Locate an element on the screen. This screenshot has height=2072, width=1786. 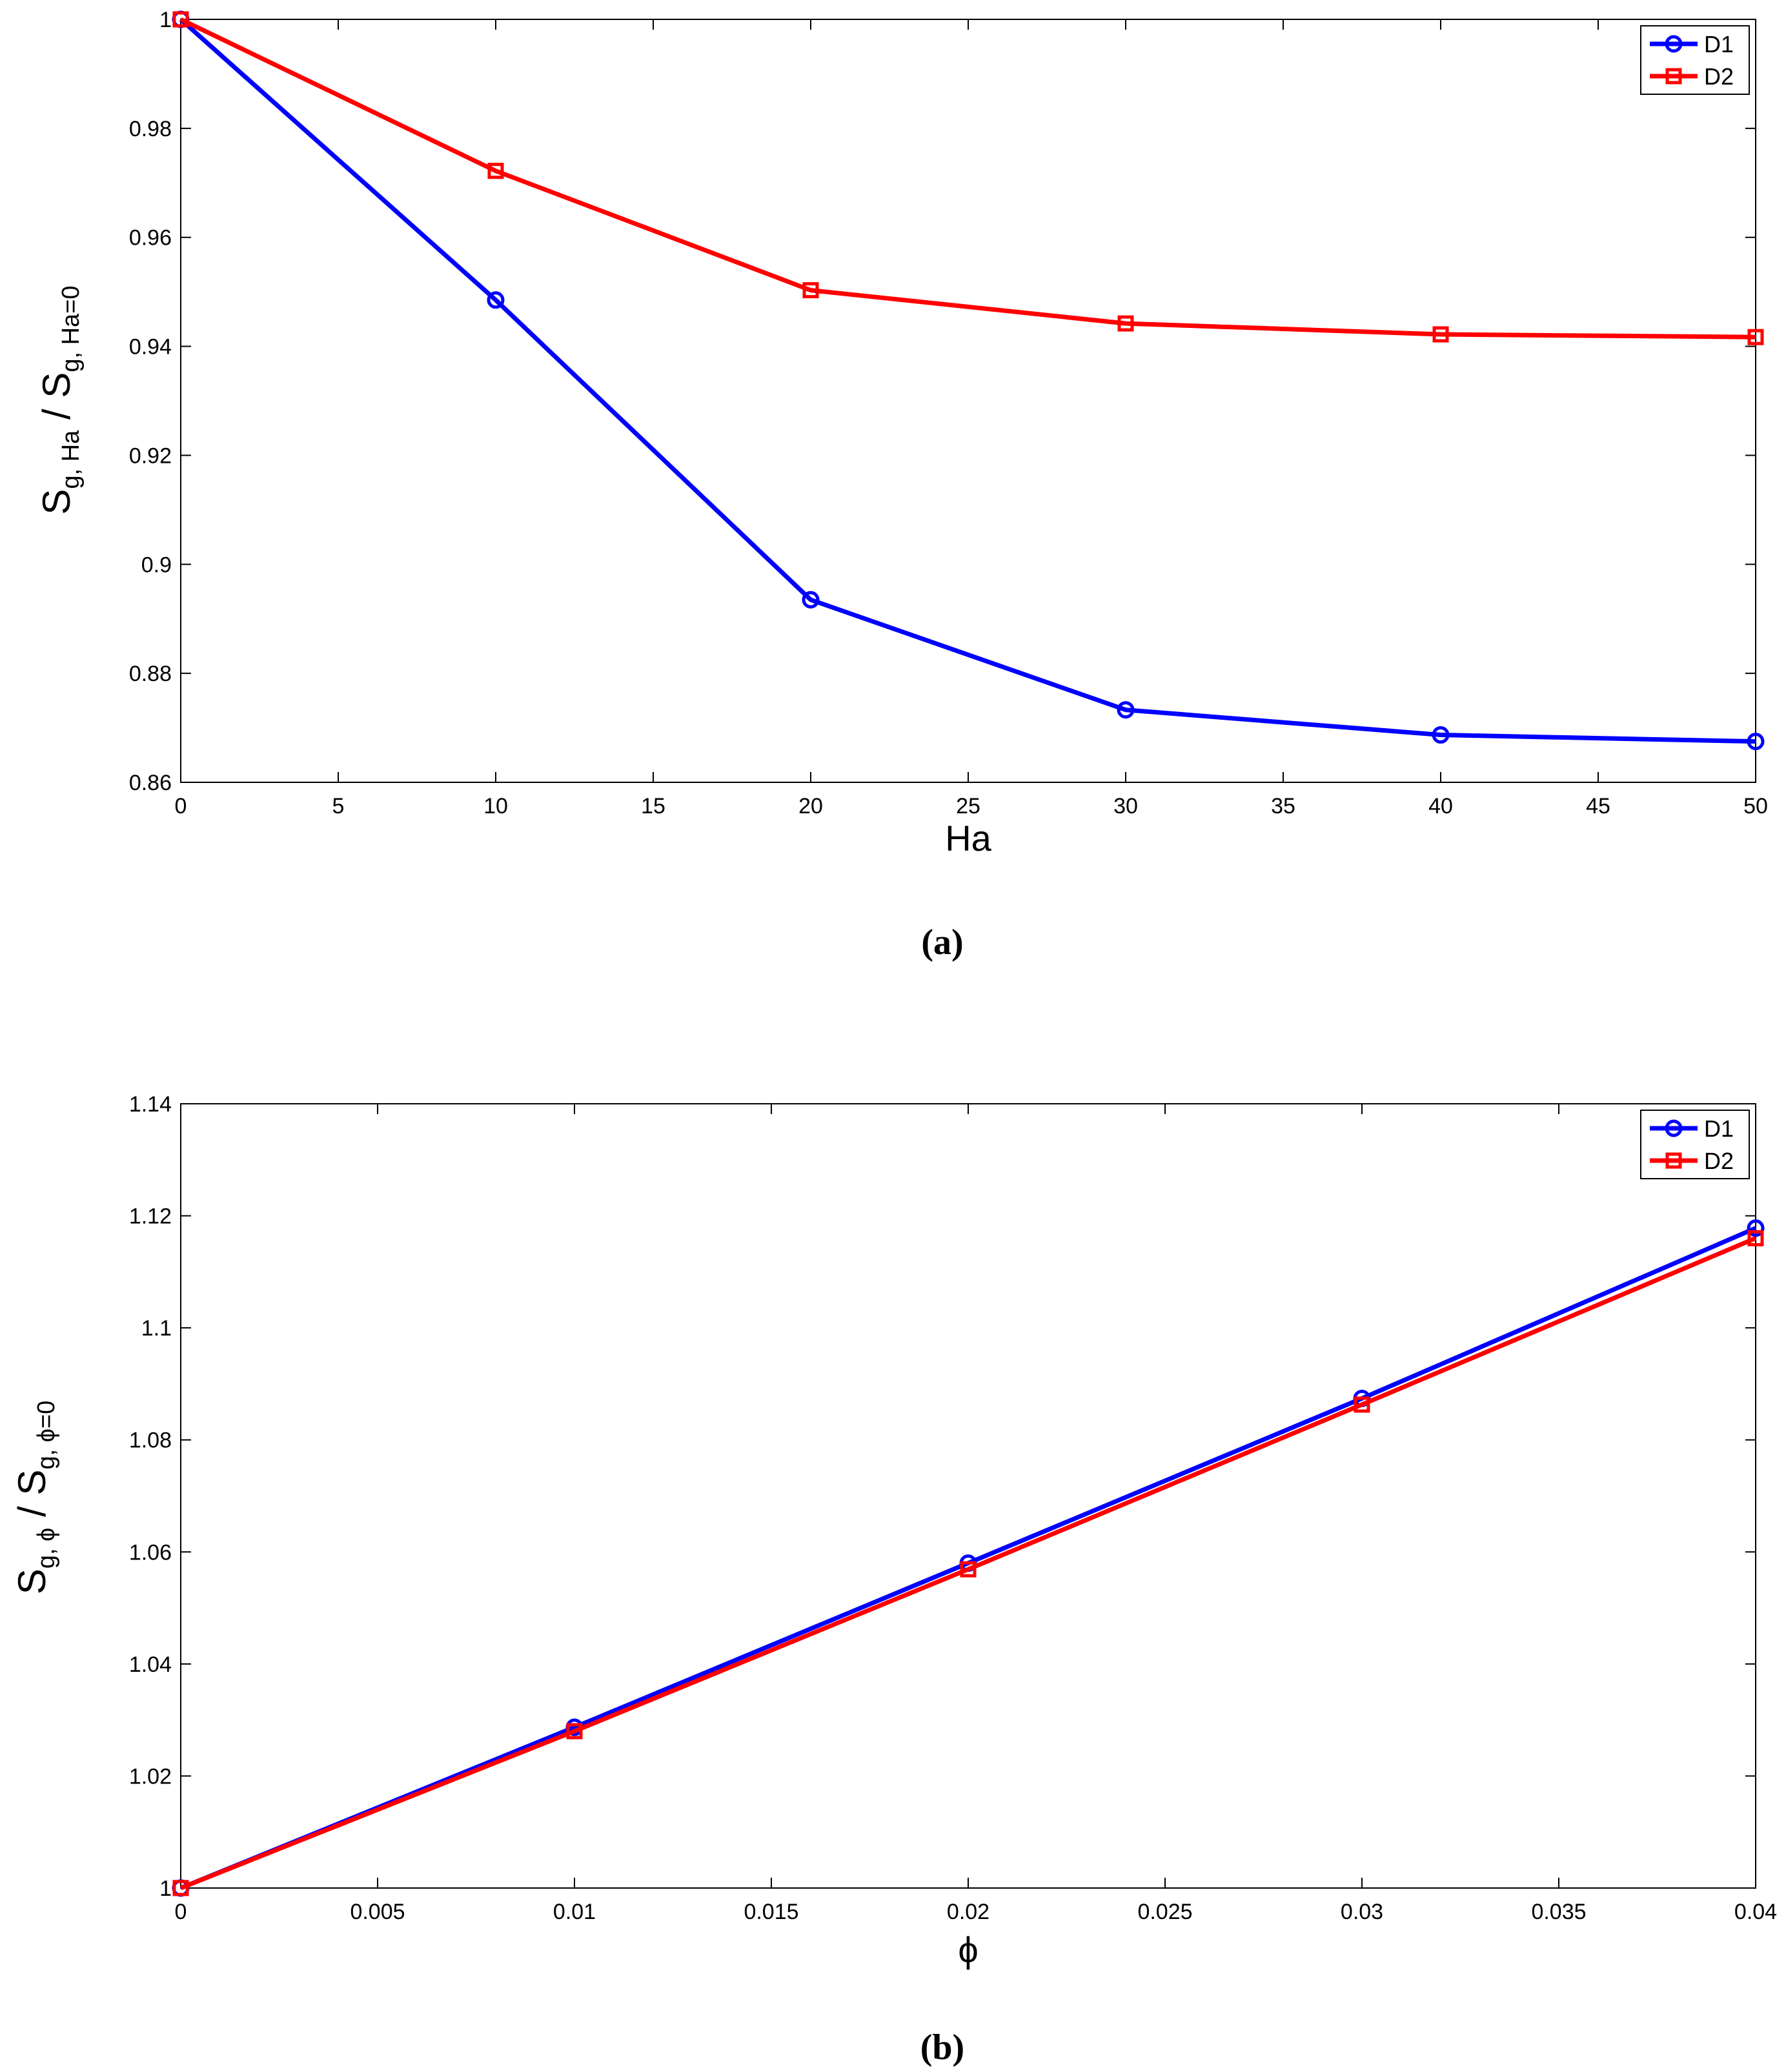
y-tick-label: 0.94 is located at coordinates (150, 347).